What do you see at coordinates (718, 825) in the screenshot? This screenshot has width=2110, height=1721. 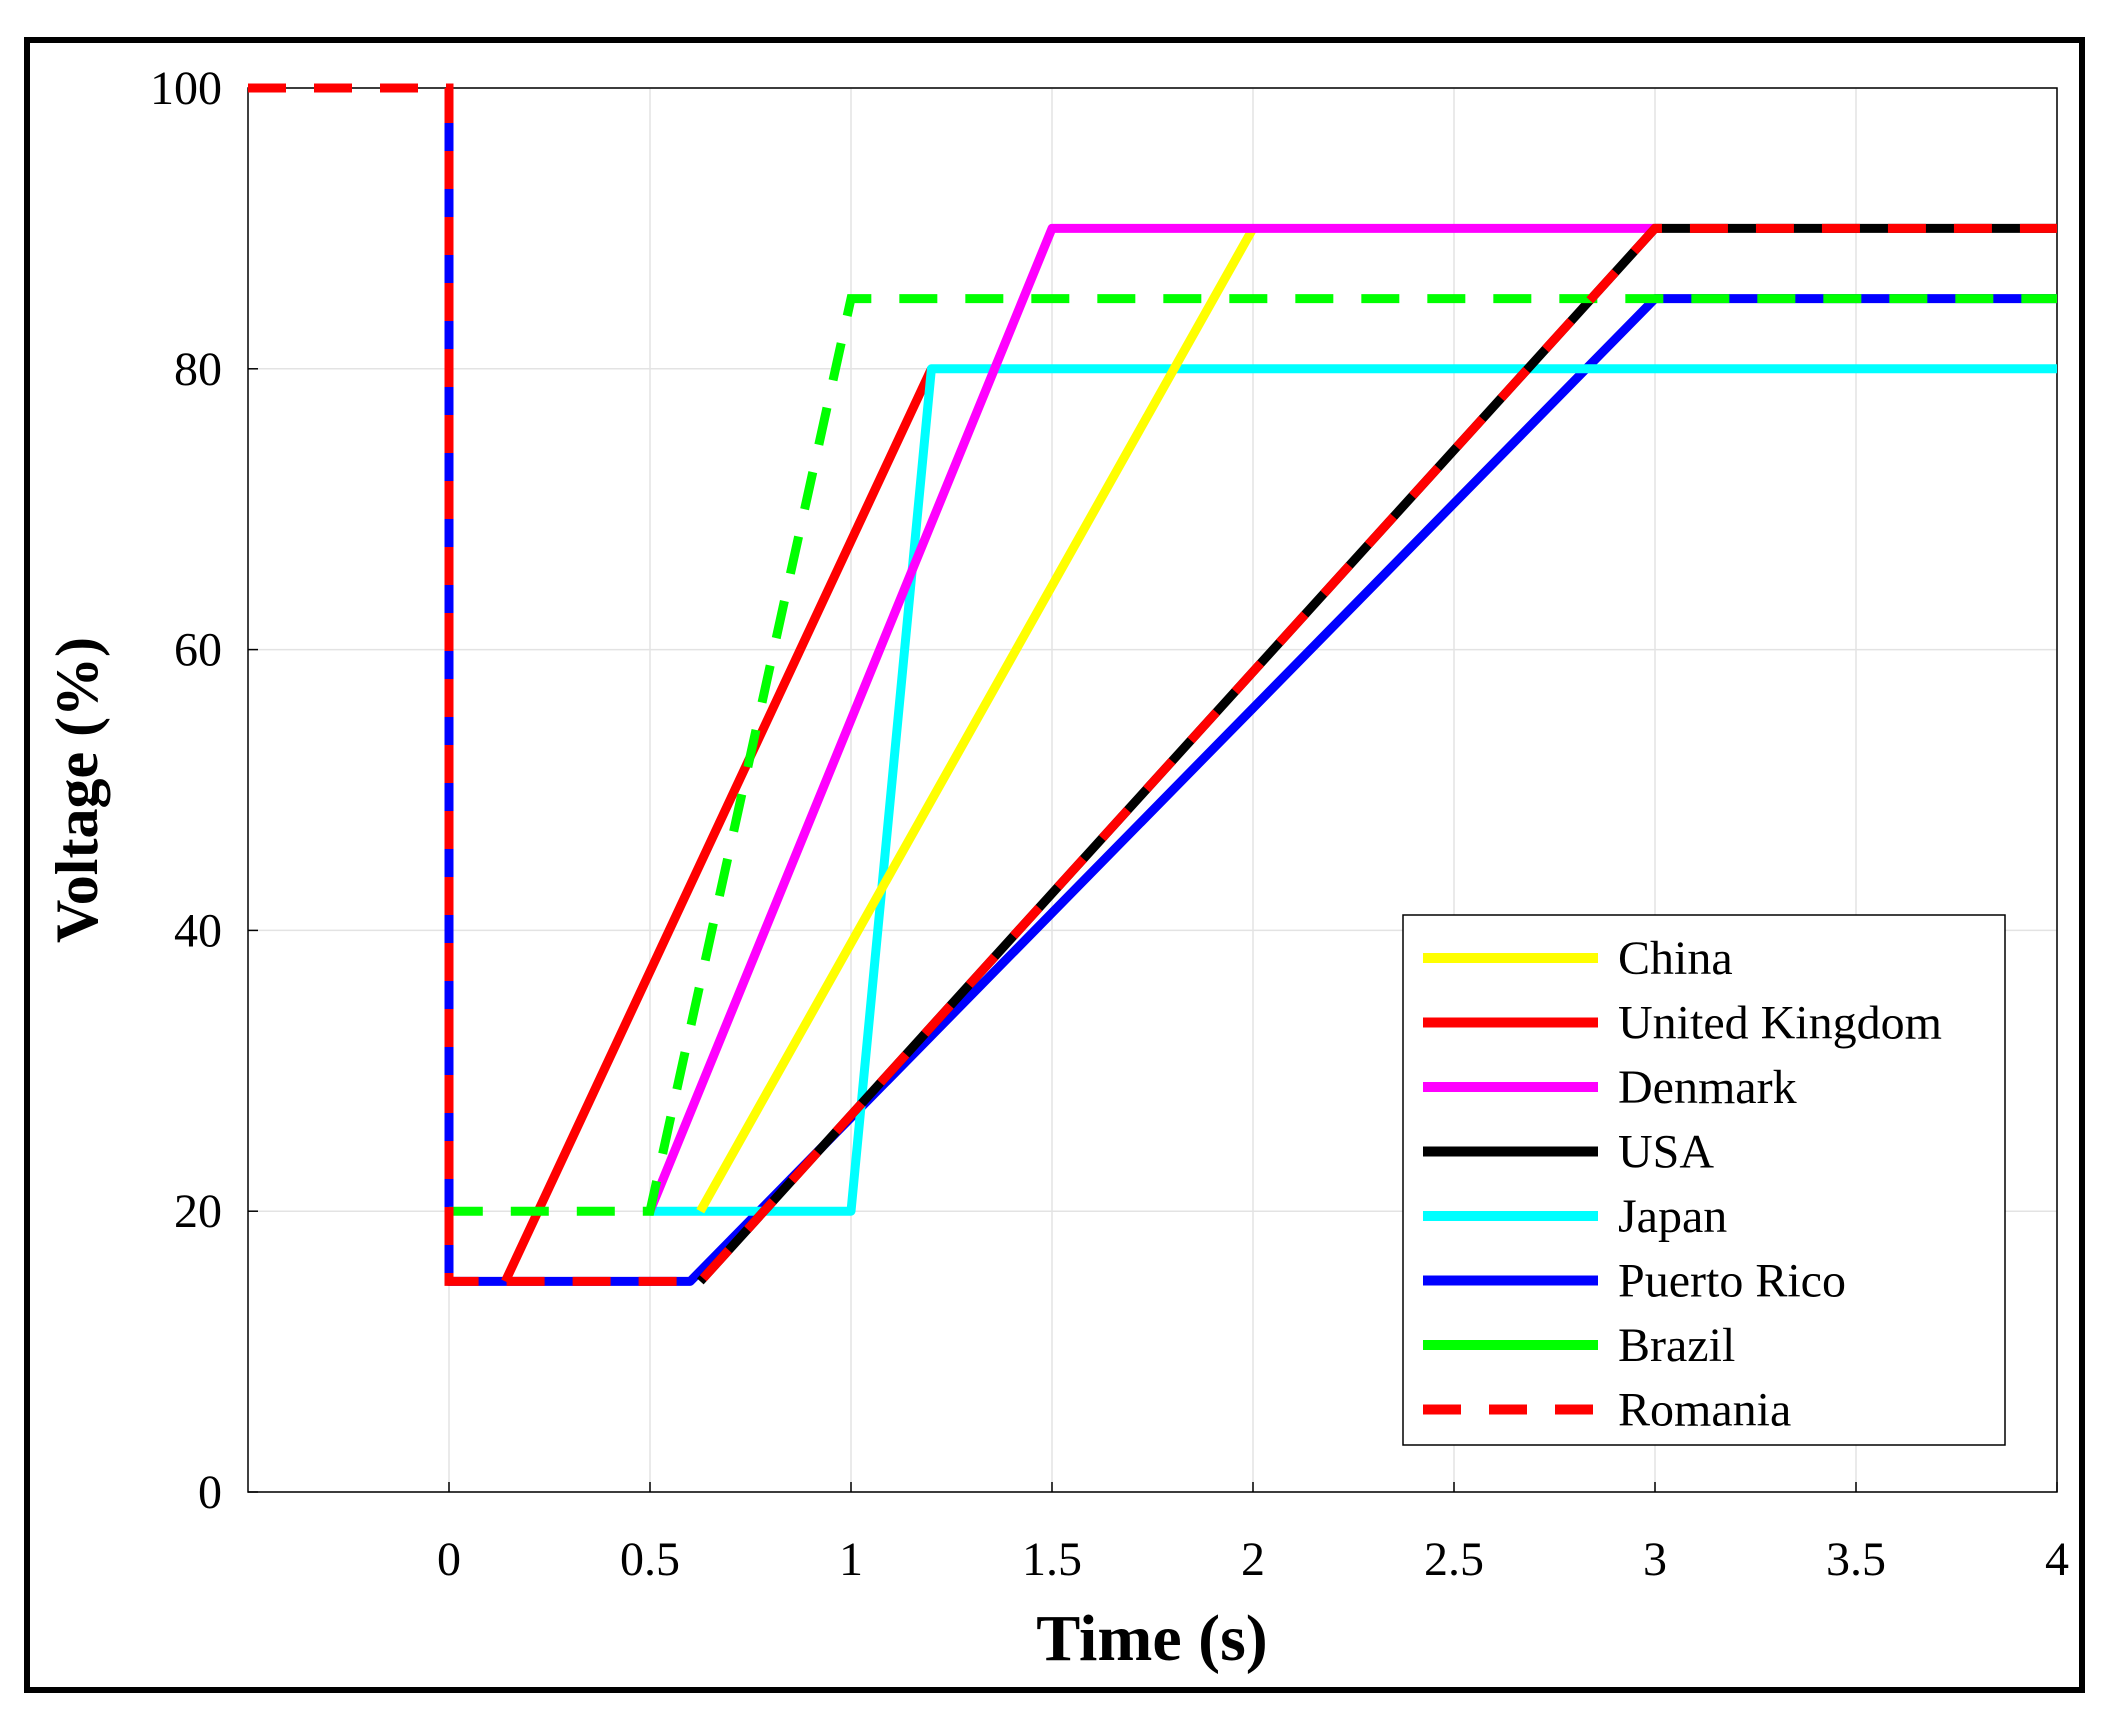 I see `series-line-united-kingdom` at bounding box center [718, 825].